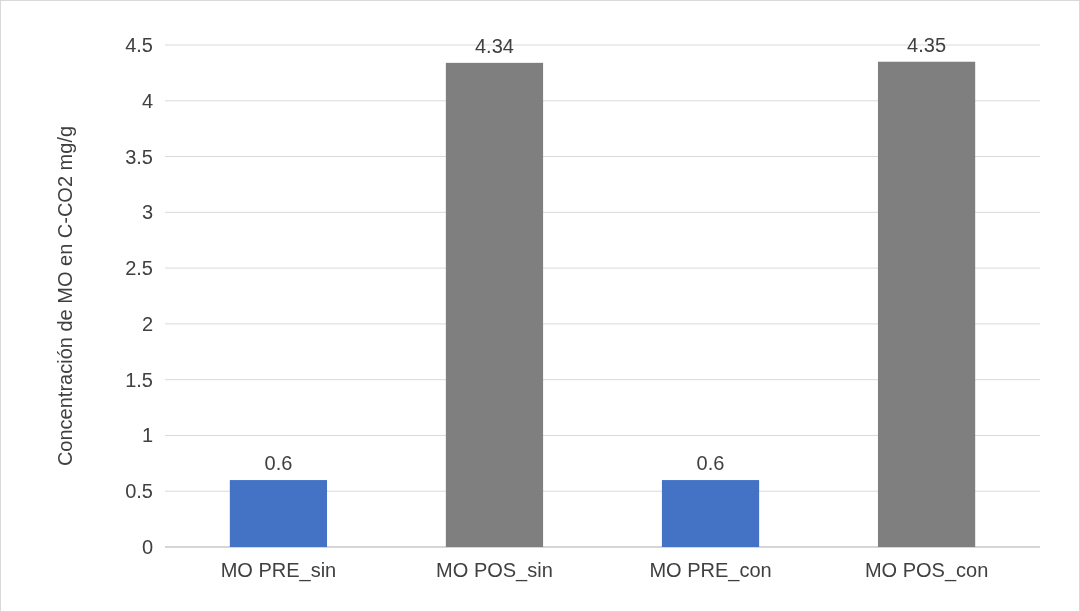 The image size is (1080, 612). Describe the element at coordinates (147, 323) in the screenshot. I see `y-tick-label: 2` at that location.